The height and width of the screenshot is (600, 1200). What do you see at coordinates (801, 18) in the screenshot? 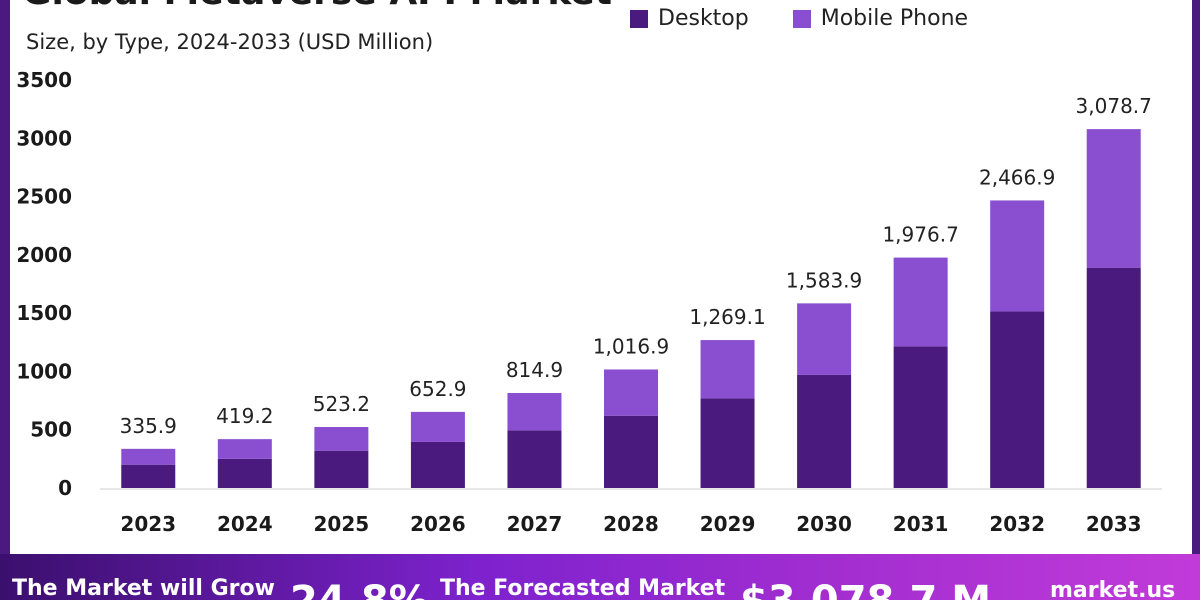
I see `legend-swatch-mobile-phone` at bounding box center [801, 18].